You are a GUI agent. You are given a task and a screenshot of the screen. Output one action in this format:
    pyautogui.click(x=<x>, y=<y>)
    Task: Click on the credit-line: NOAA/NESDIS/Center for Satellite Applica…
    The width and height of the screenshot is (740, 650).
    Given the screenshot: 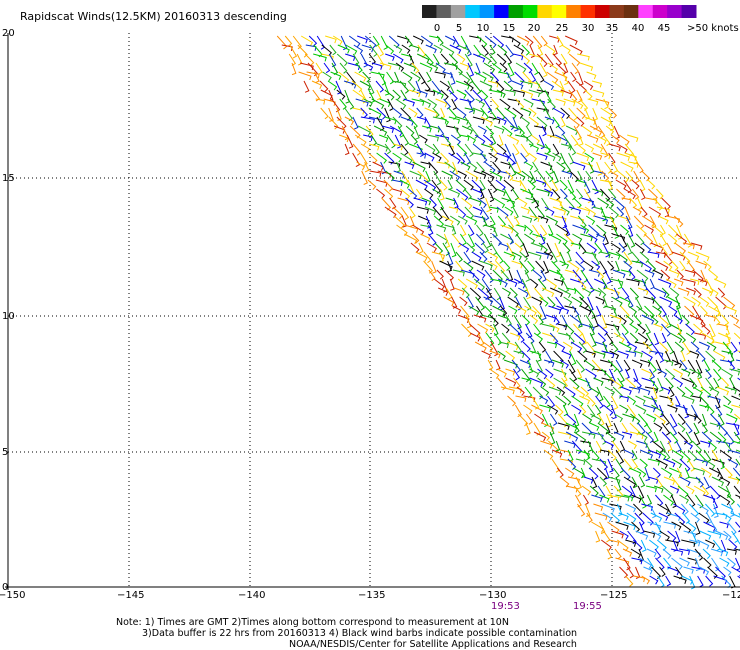 What is the action you would take?
    pyautogui.click(x=433, y=644)
    